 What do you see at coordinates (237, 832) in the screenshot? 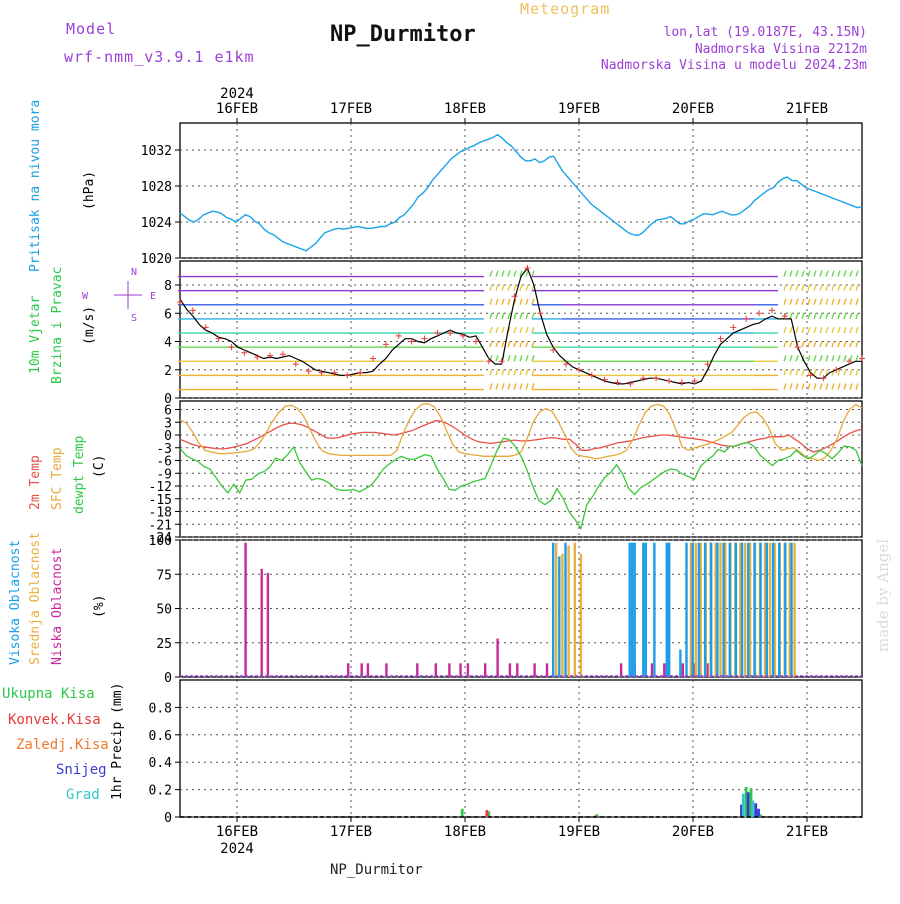
I see `x-tick-bottom-0: 16FEB` at bounding box center [237, 832].